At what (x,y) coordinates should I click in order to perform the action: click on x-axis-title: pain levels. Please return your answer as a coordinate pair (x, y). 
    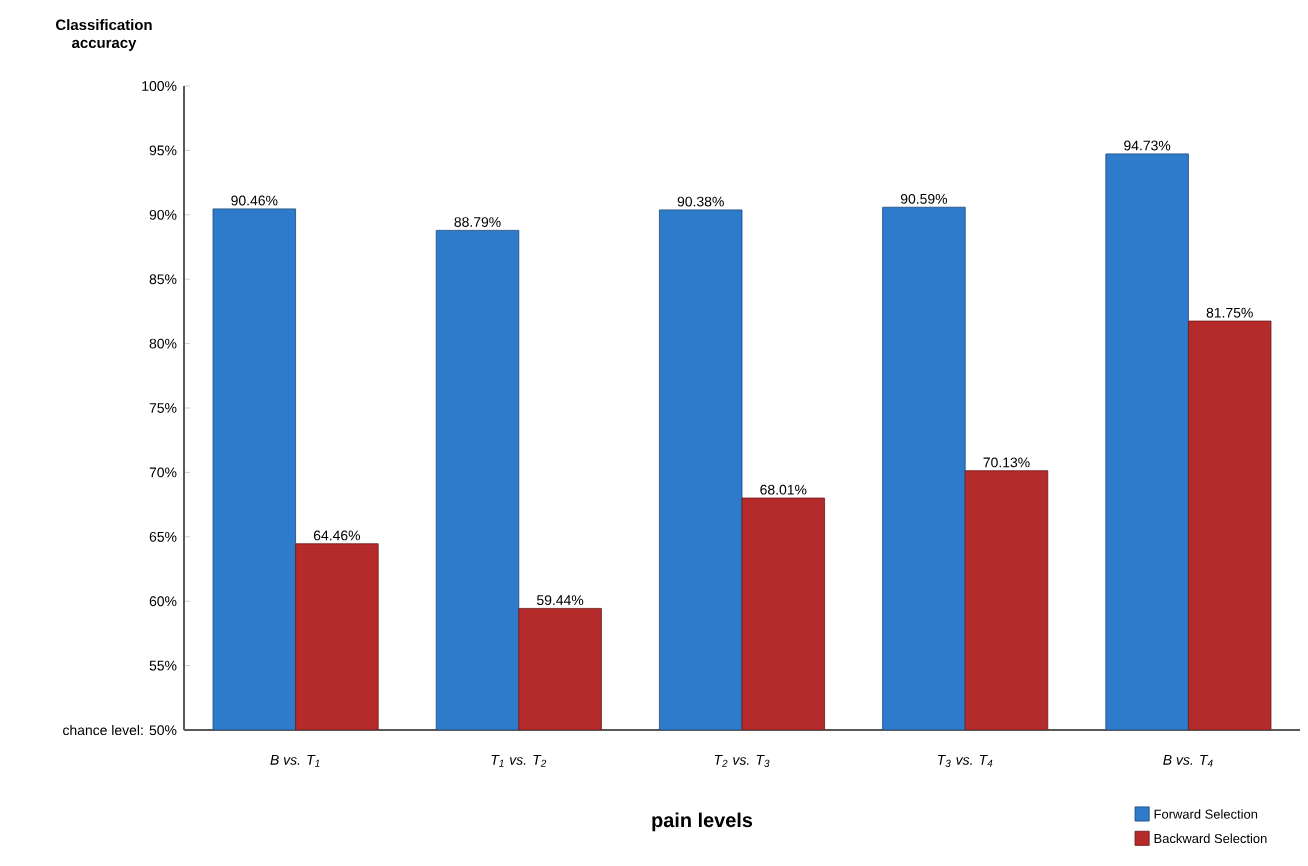
    Looking at the image, I should click on (702, 822).